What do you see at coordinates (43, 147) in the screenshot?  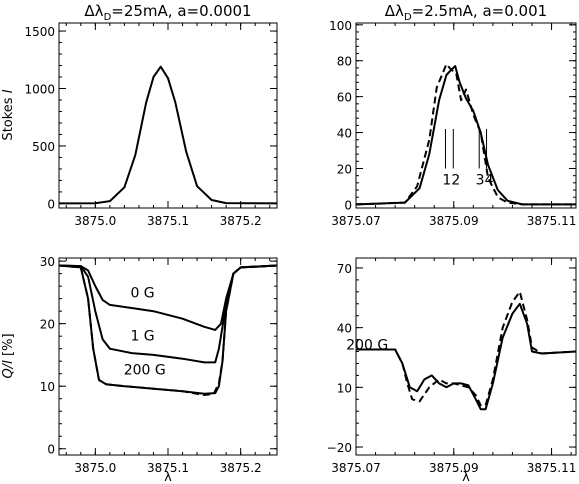 I see `y-tick-label: 500` at bounding box center [43, 147].